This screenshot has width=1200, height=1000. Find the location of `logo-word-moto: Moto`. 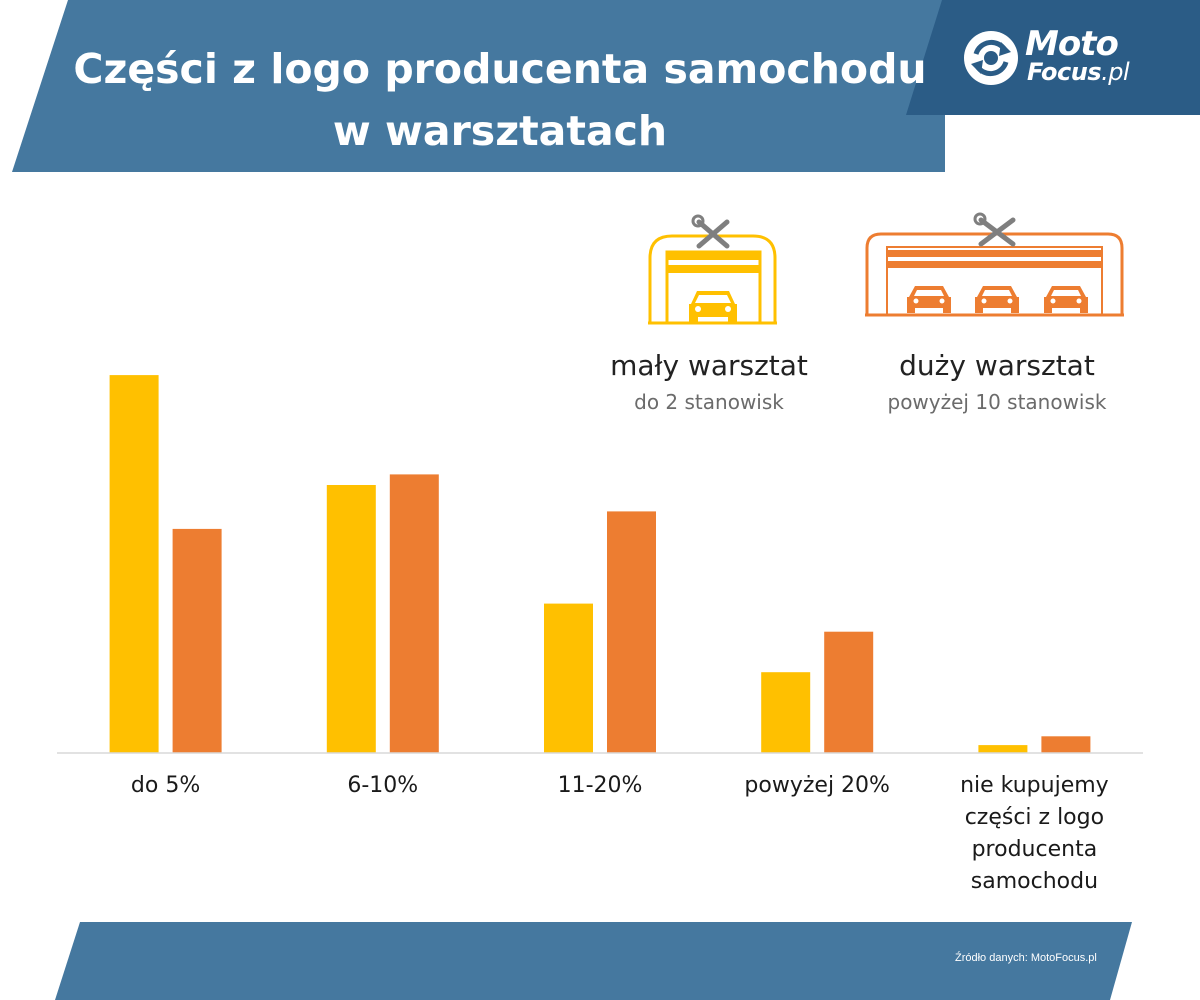

logo-word-moto: Moto is located at coordinates (1072, 44).